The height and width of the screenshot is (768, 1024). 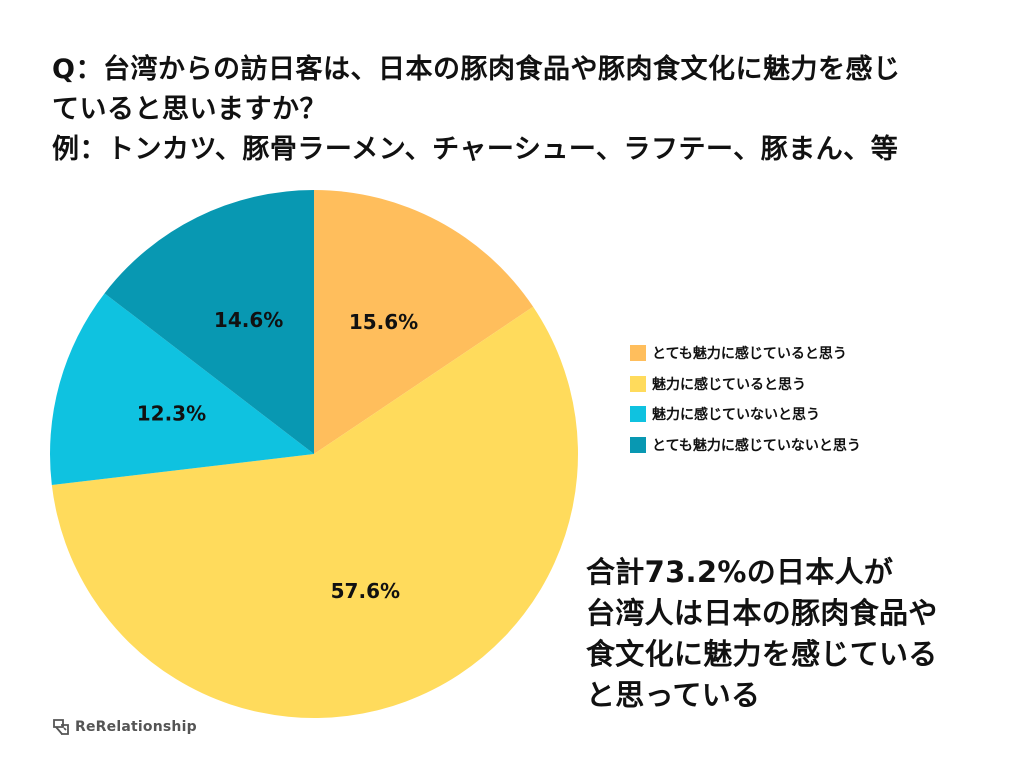 I want to click on summary-line-3: 食文化に魅力を感じている, so click(x=762, y=654).